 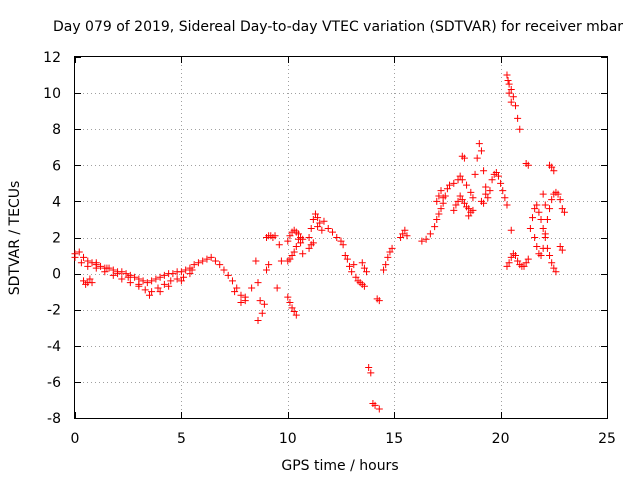 What do you see at coordinates (52, 94) in the screenshot?
I see `y-tick-label: 10` at bounding box center [52, 94].